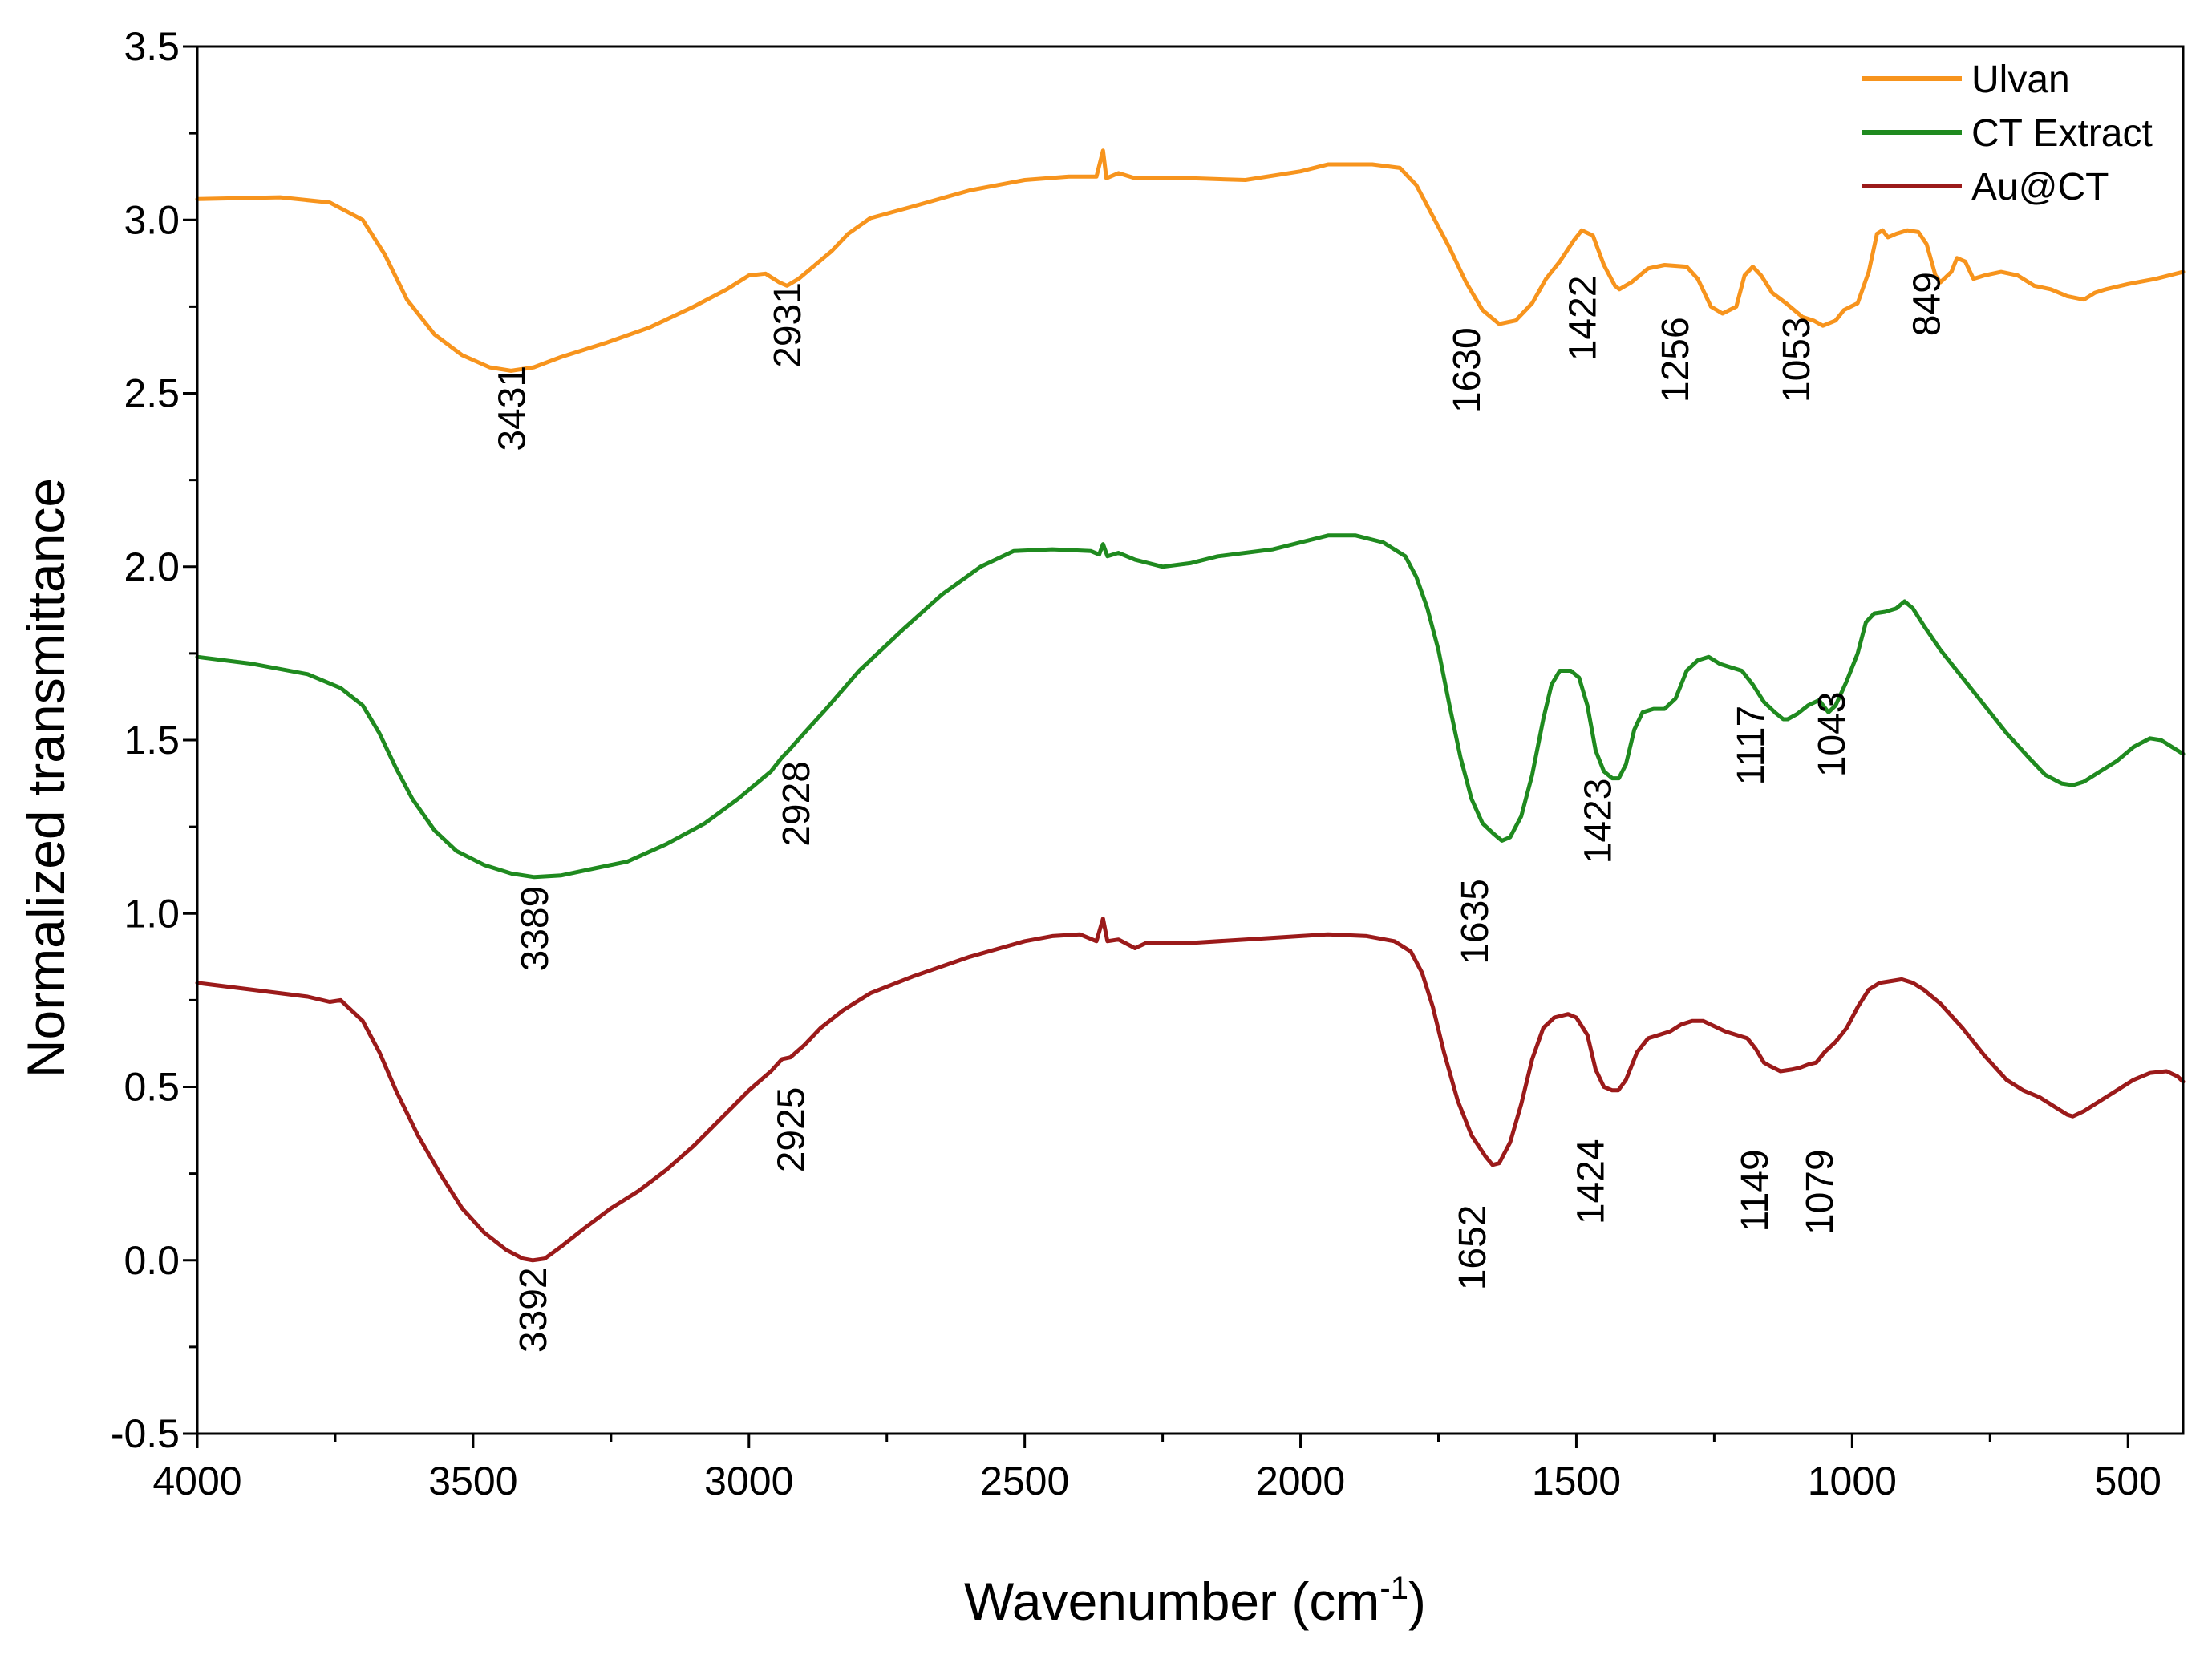 This screenshot has width=2212, height=1655. I want to click on y-axis-title: Normalized transmittance, so click(45, 778).